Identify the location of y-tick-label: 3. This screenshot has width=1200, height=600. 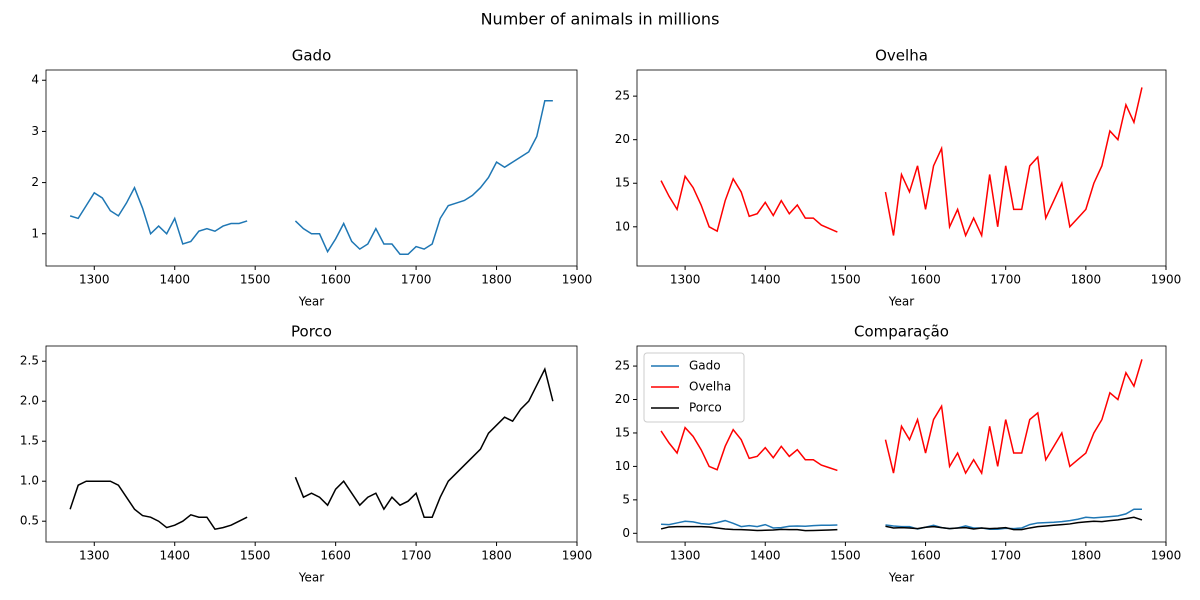
(35, 131).